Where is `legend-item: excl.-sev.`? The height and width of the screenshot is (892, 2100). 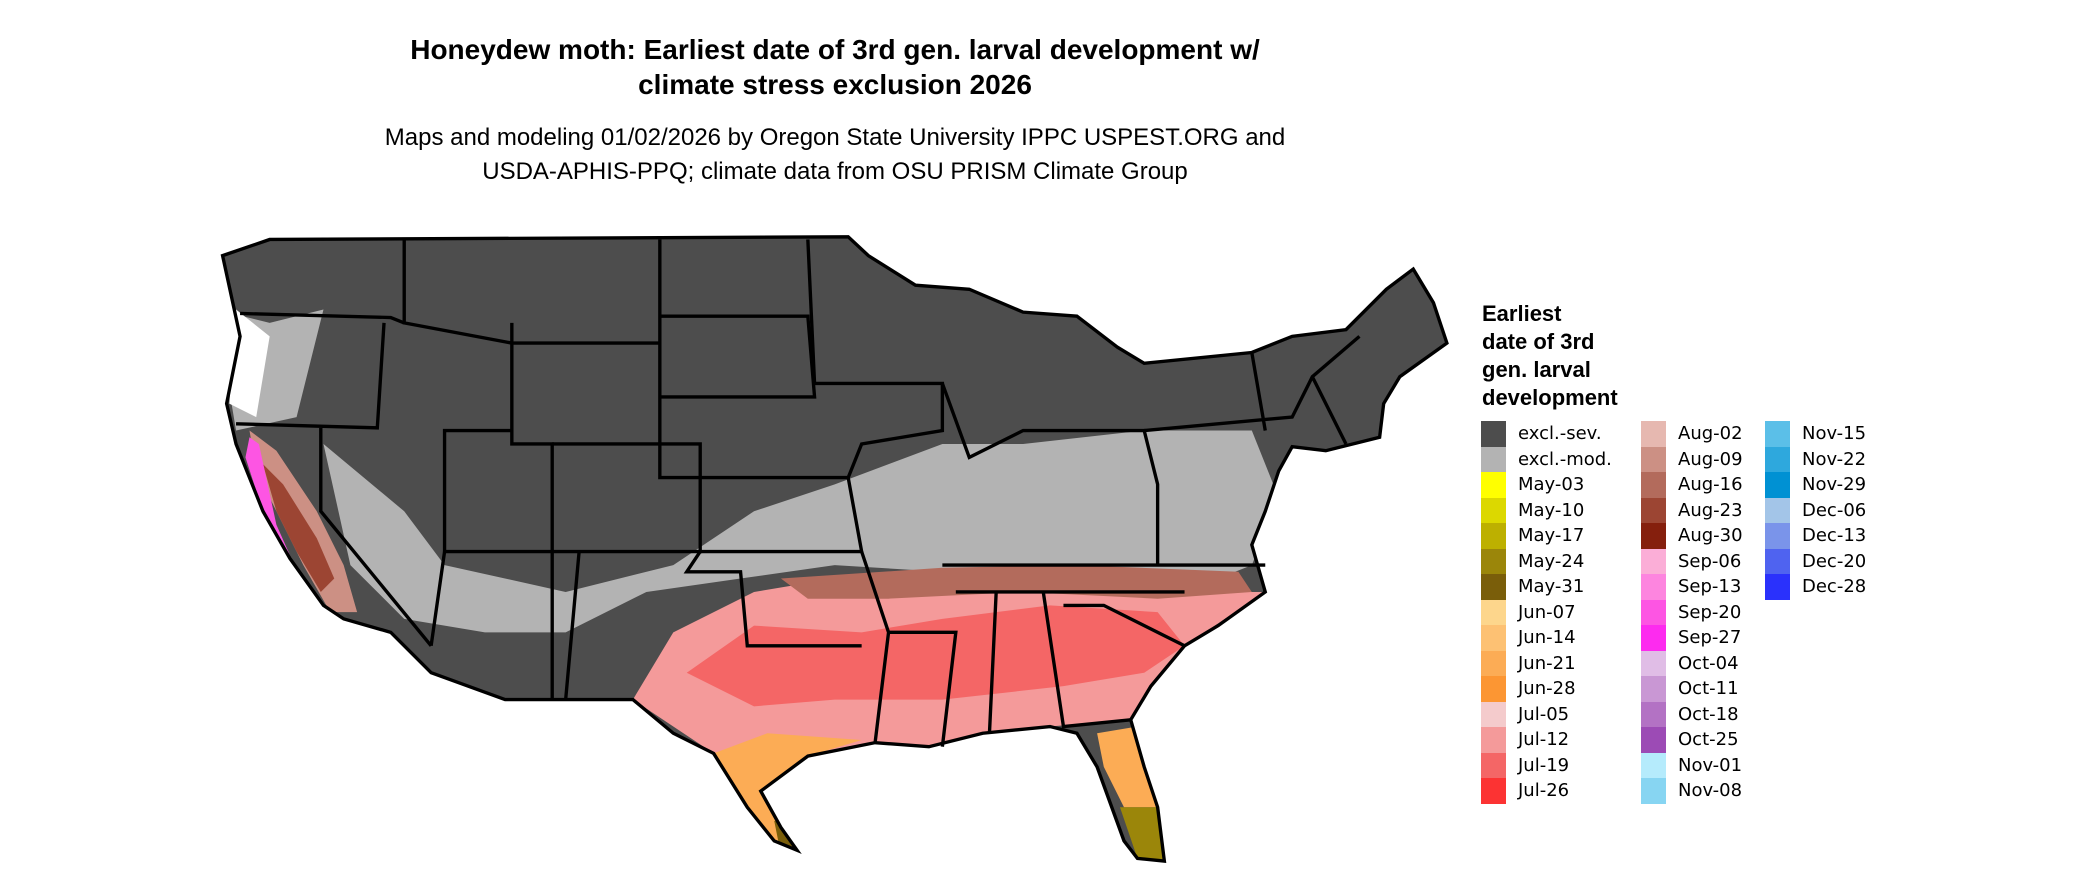
legend-item: excl.-sev. is located at coordinates (1546, 434).